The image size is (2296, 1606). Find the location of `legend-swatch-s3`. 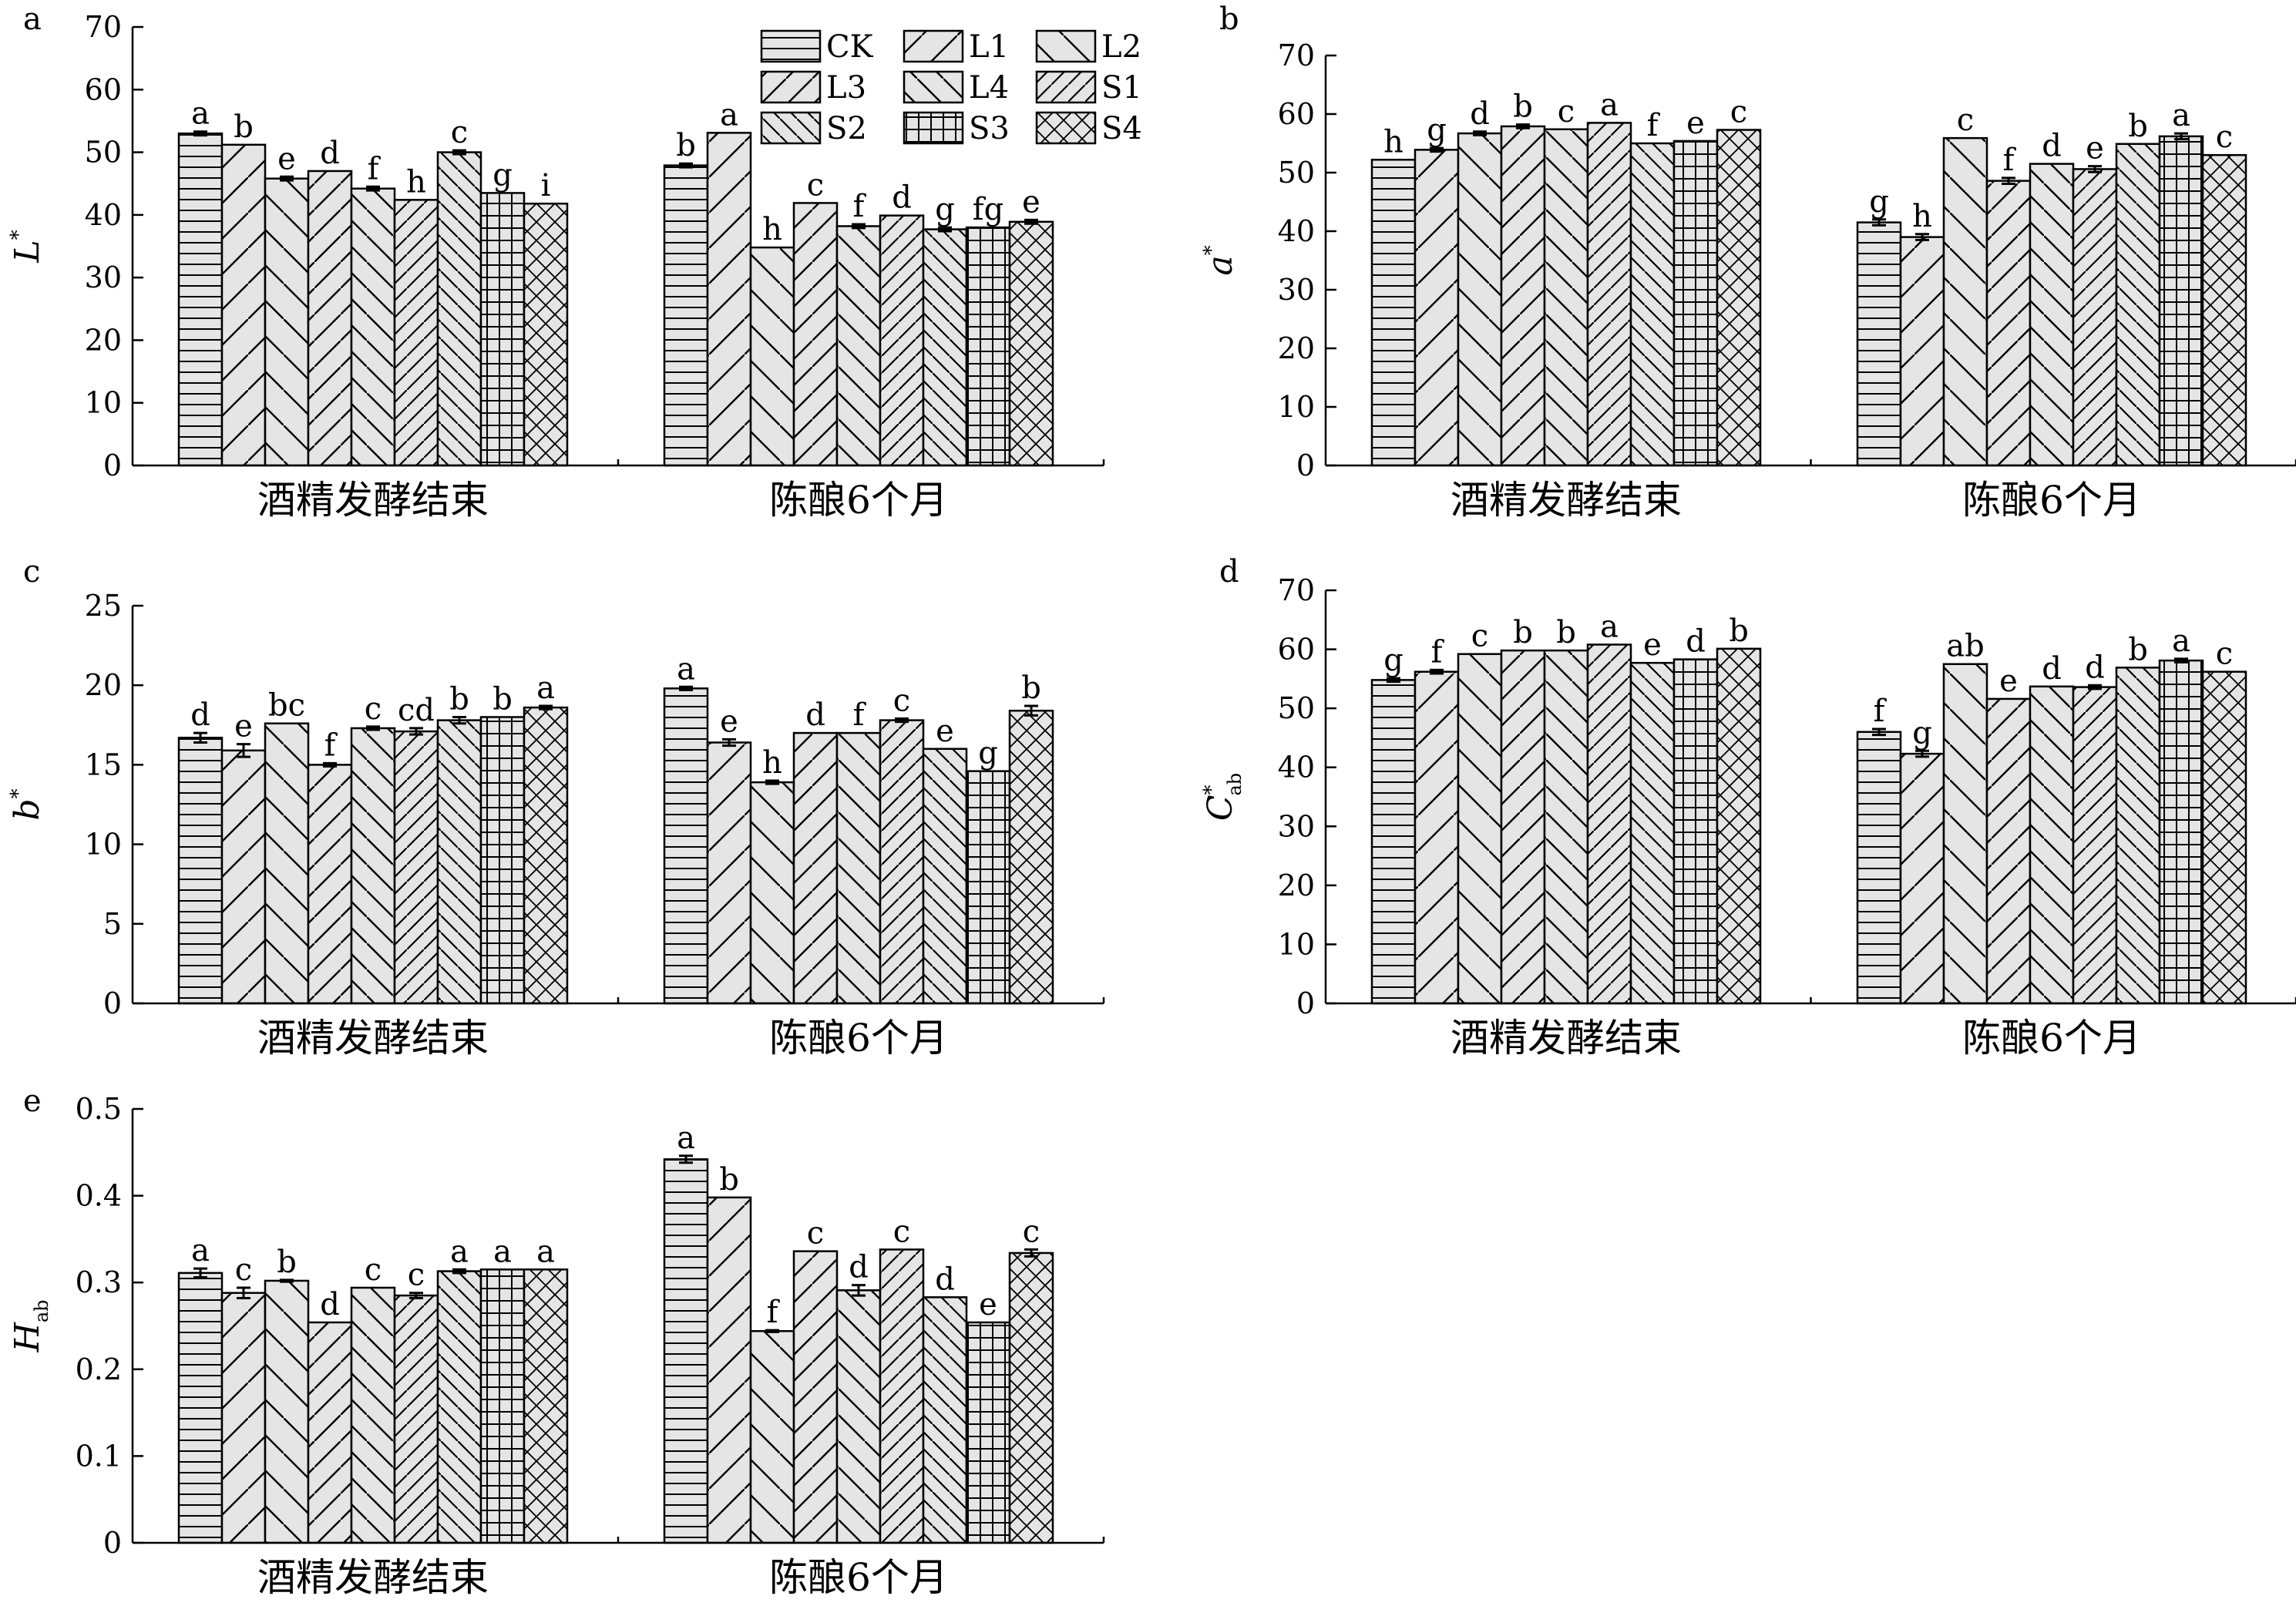

legend-swatch-s3 is located at coordinates (933, 128).